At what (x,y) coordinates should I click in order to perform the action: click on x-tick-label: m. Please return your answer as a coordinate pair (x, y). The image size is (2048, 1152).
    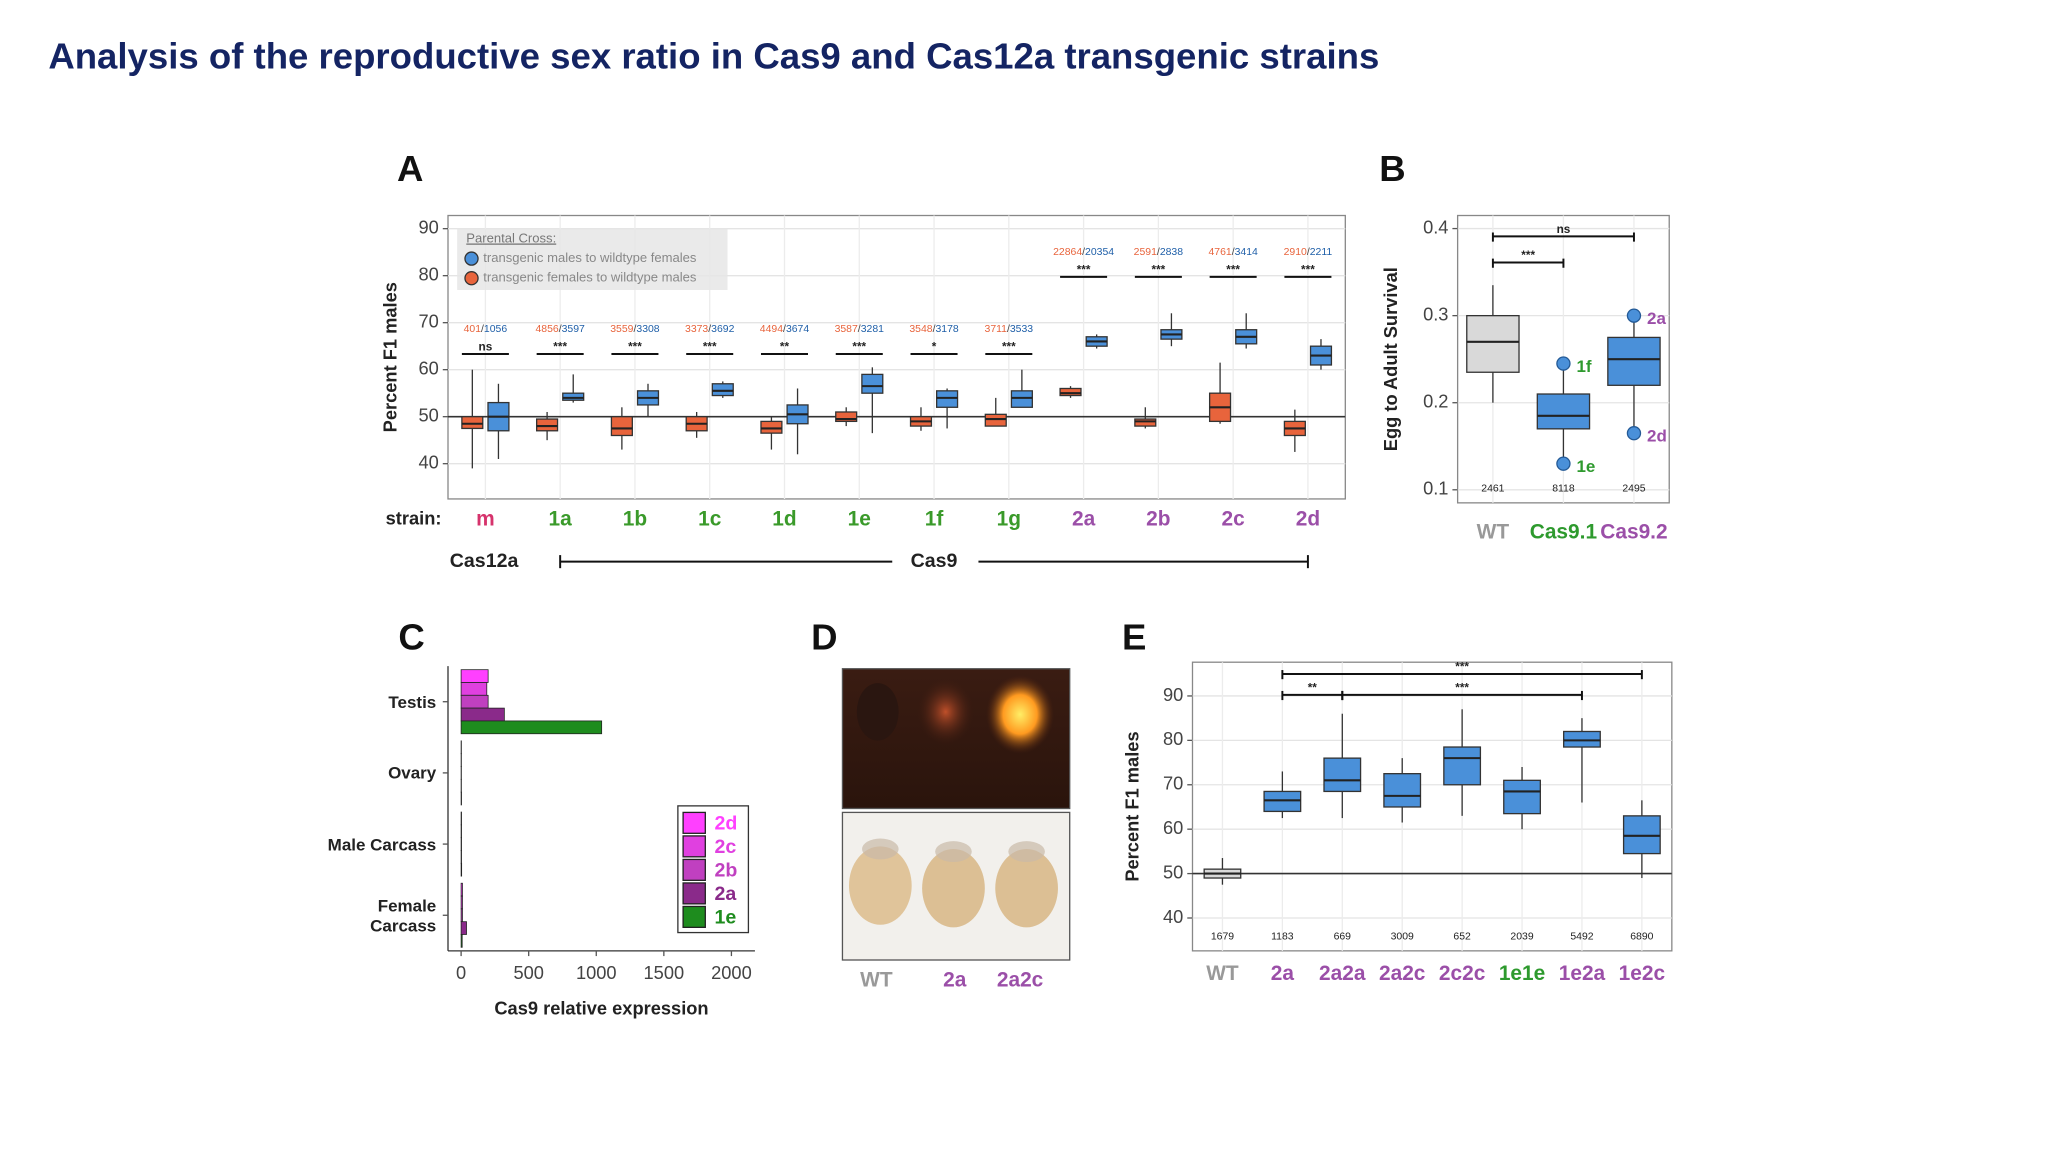
    Looking at the image, I should click on (485, 518).